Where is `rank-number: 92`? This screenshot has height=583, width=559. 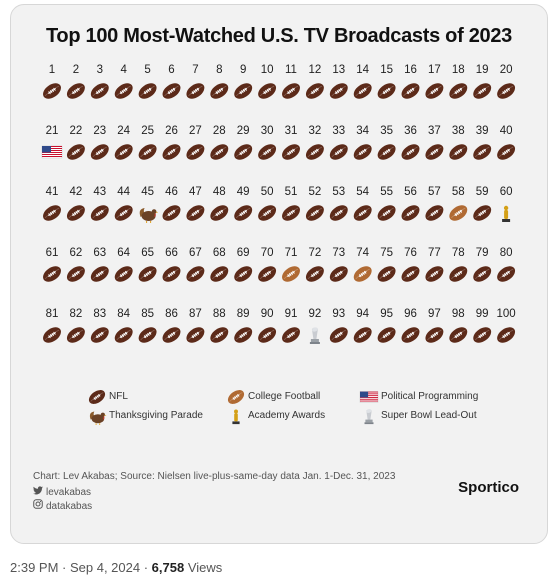 rank-number: 92 is located at coordinates (315, 314).